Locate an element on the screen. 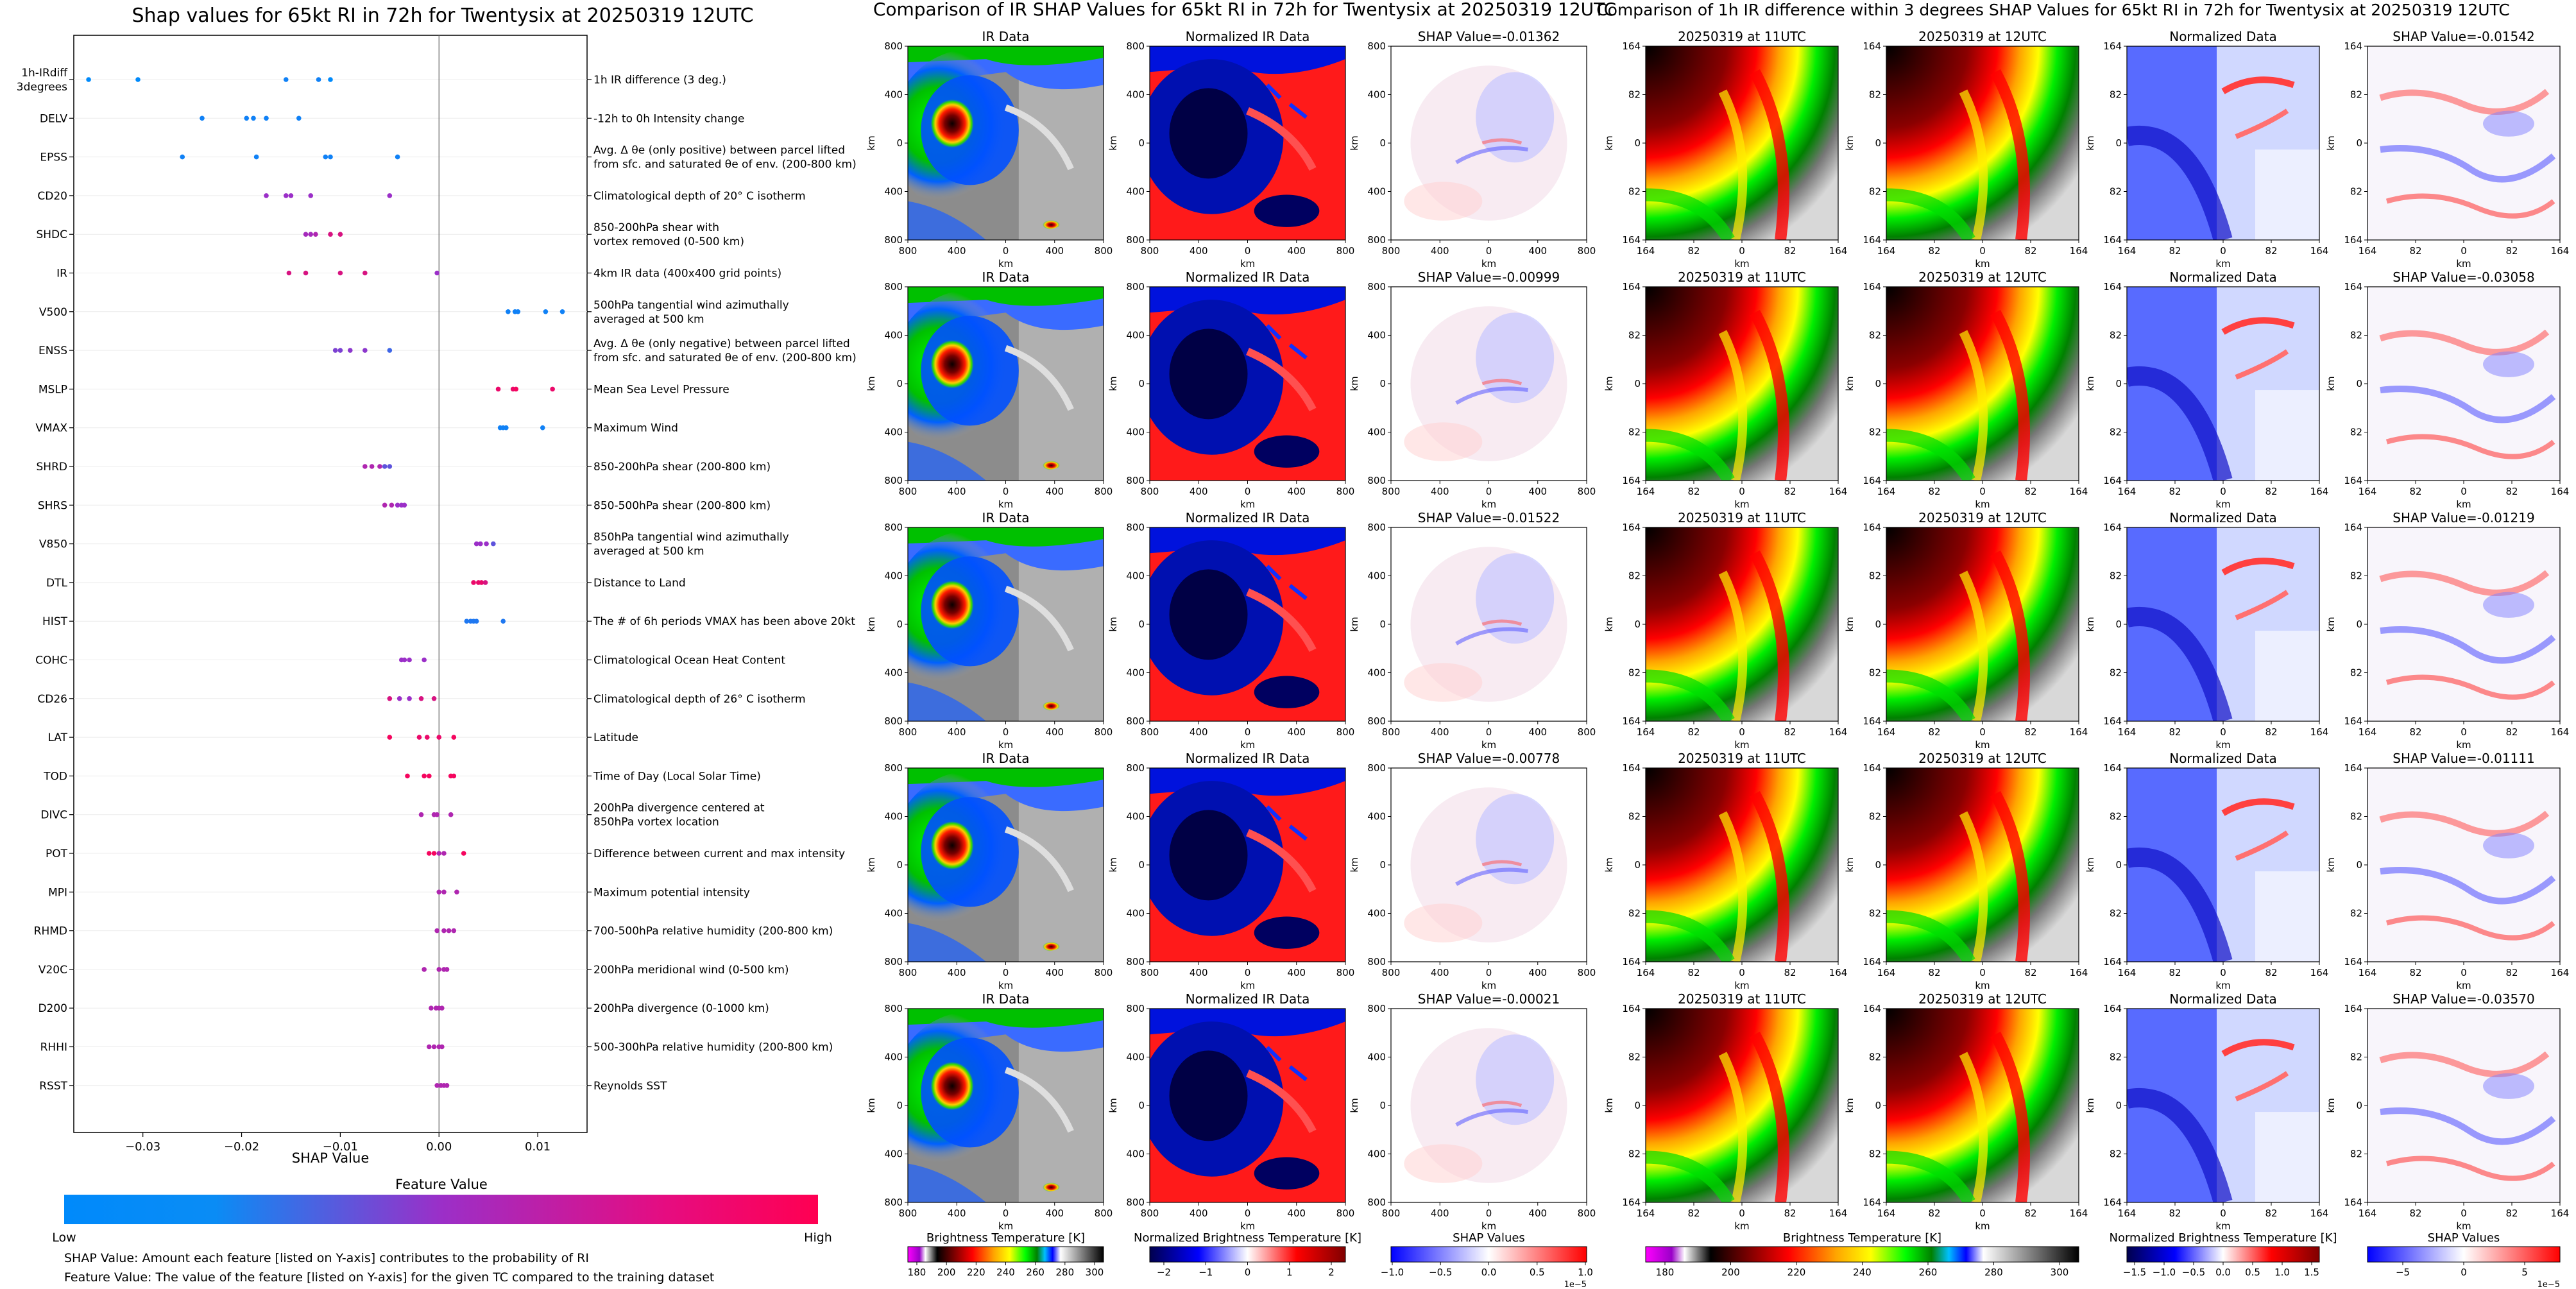 This screenshot has width=2576, height=1289. colorbar-label: SHAP Values is located at coordinates (2464, 1238).